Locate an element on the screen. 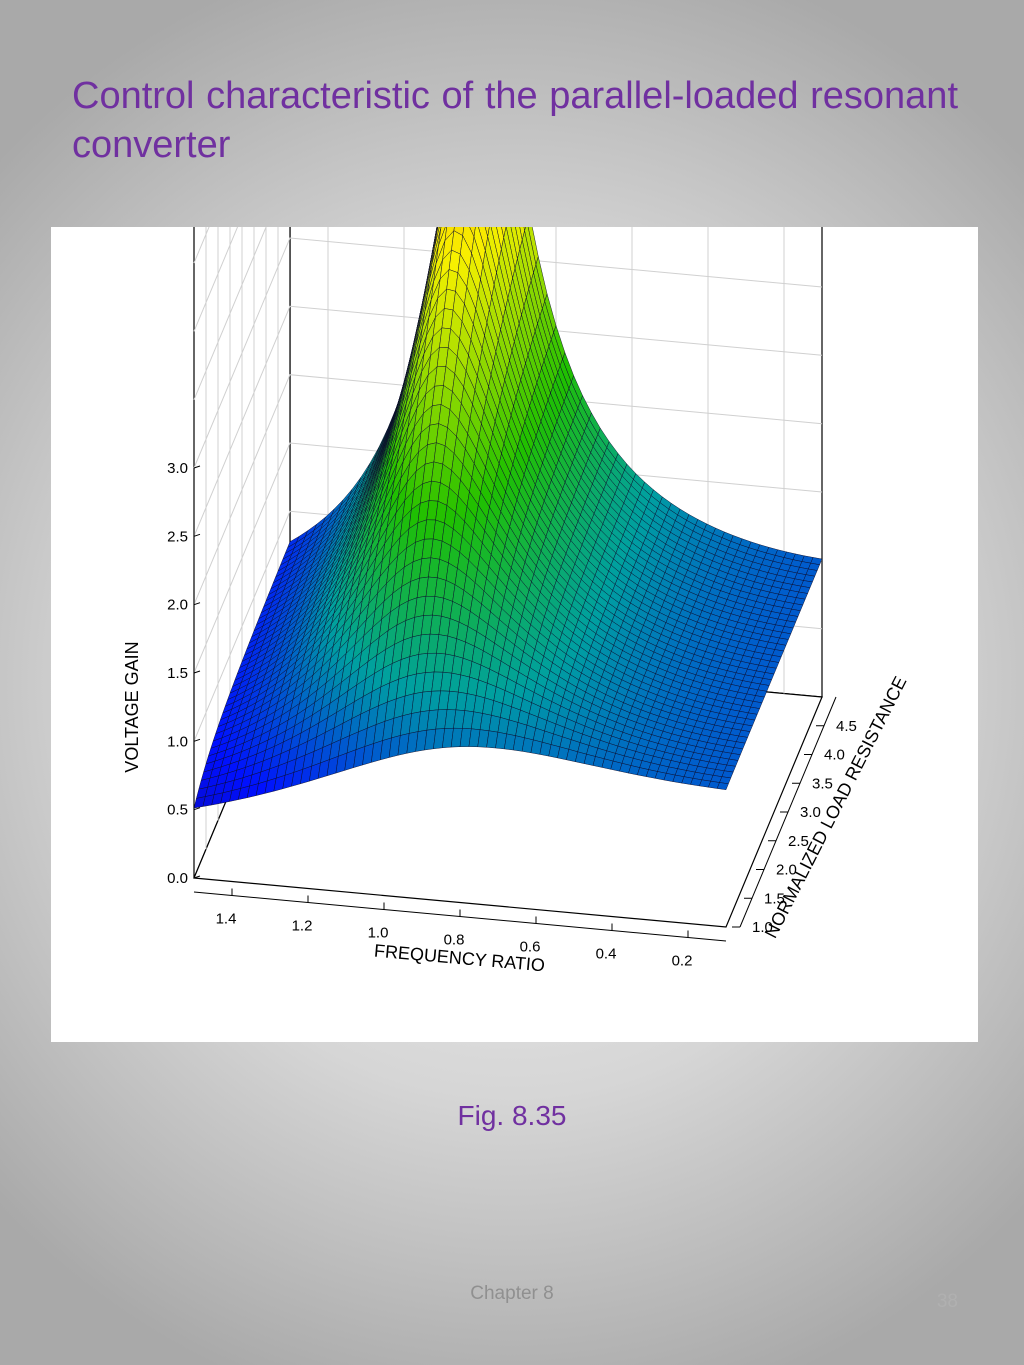 Image resolution: width=1024 pixels, height=1365 pixels. page-number: 38 is located at coordinates (947, 1301).